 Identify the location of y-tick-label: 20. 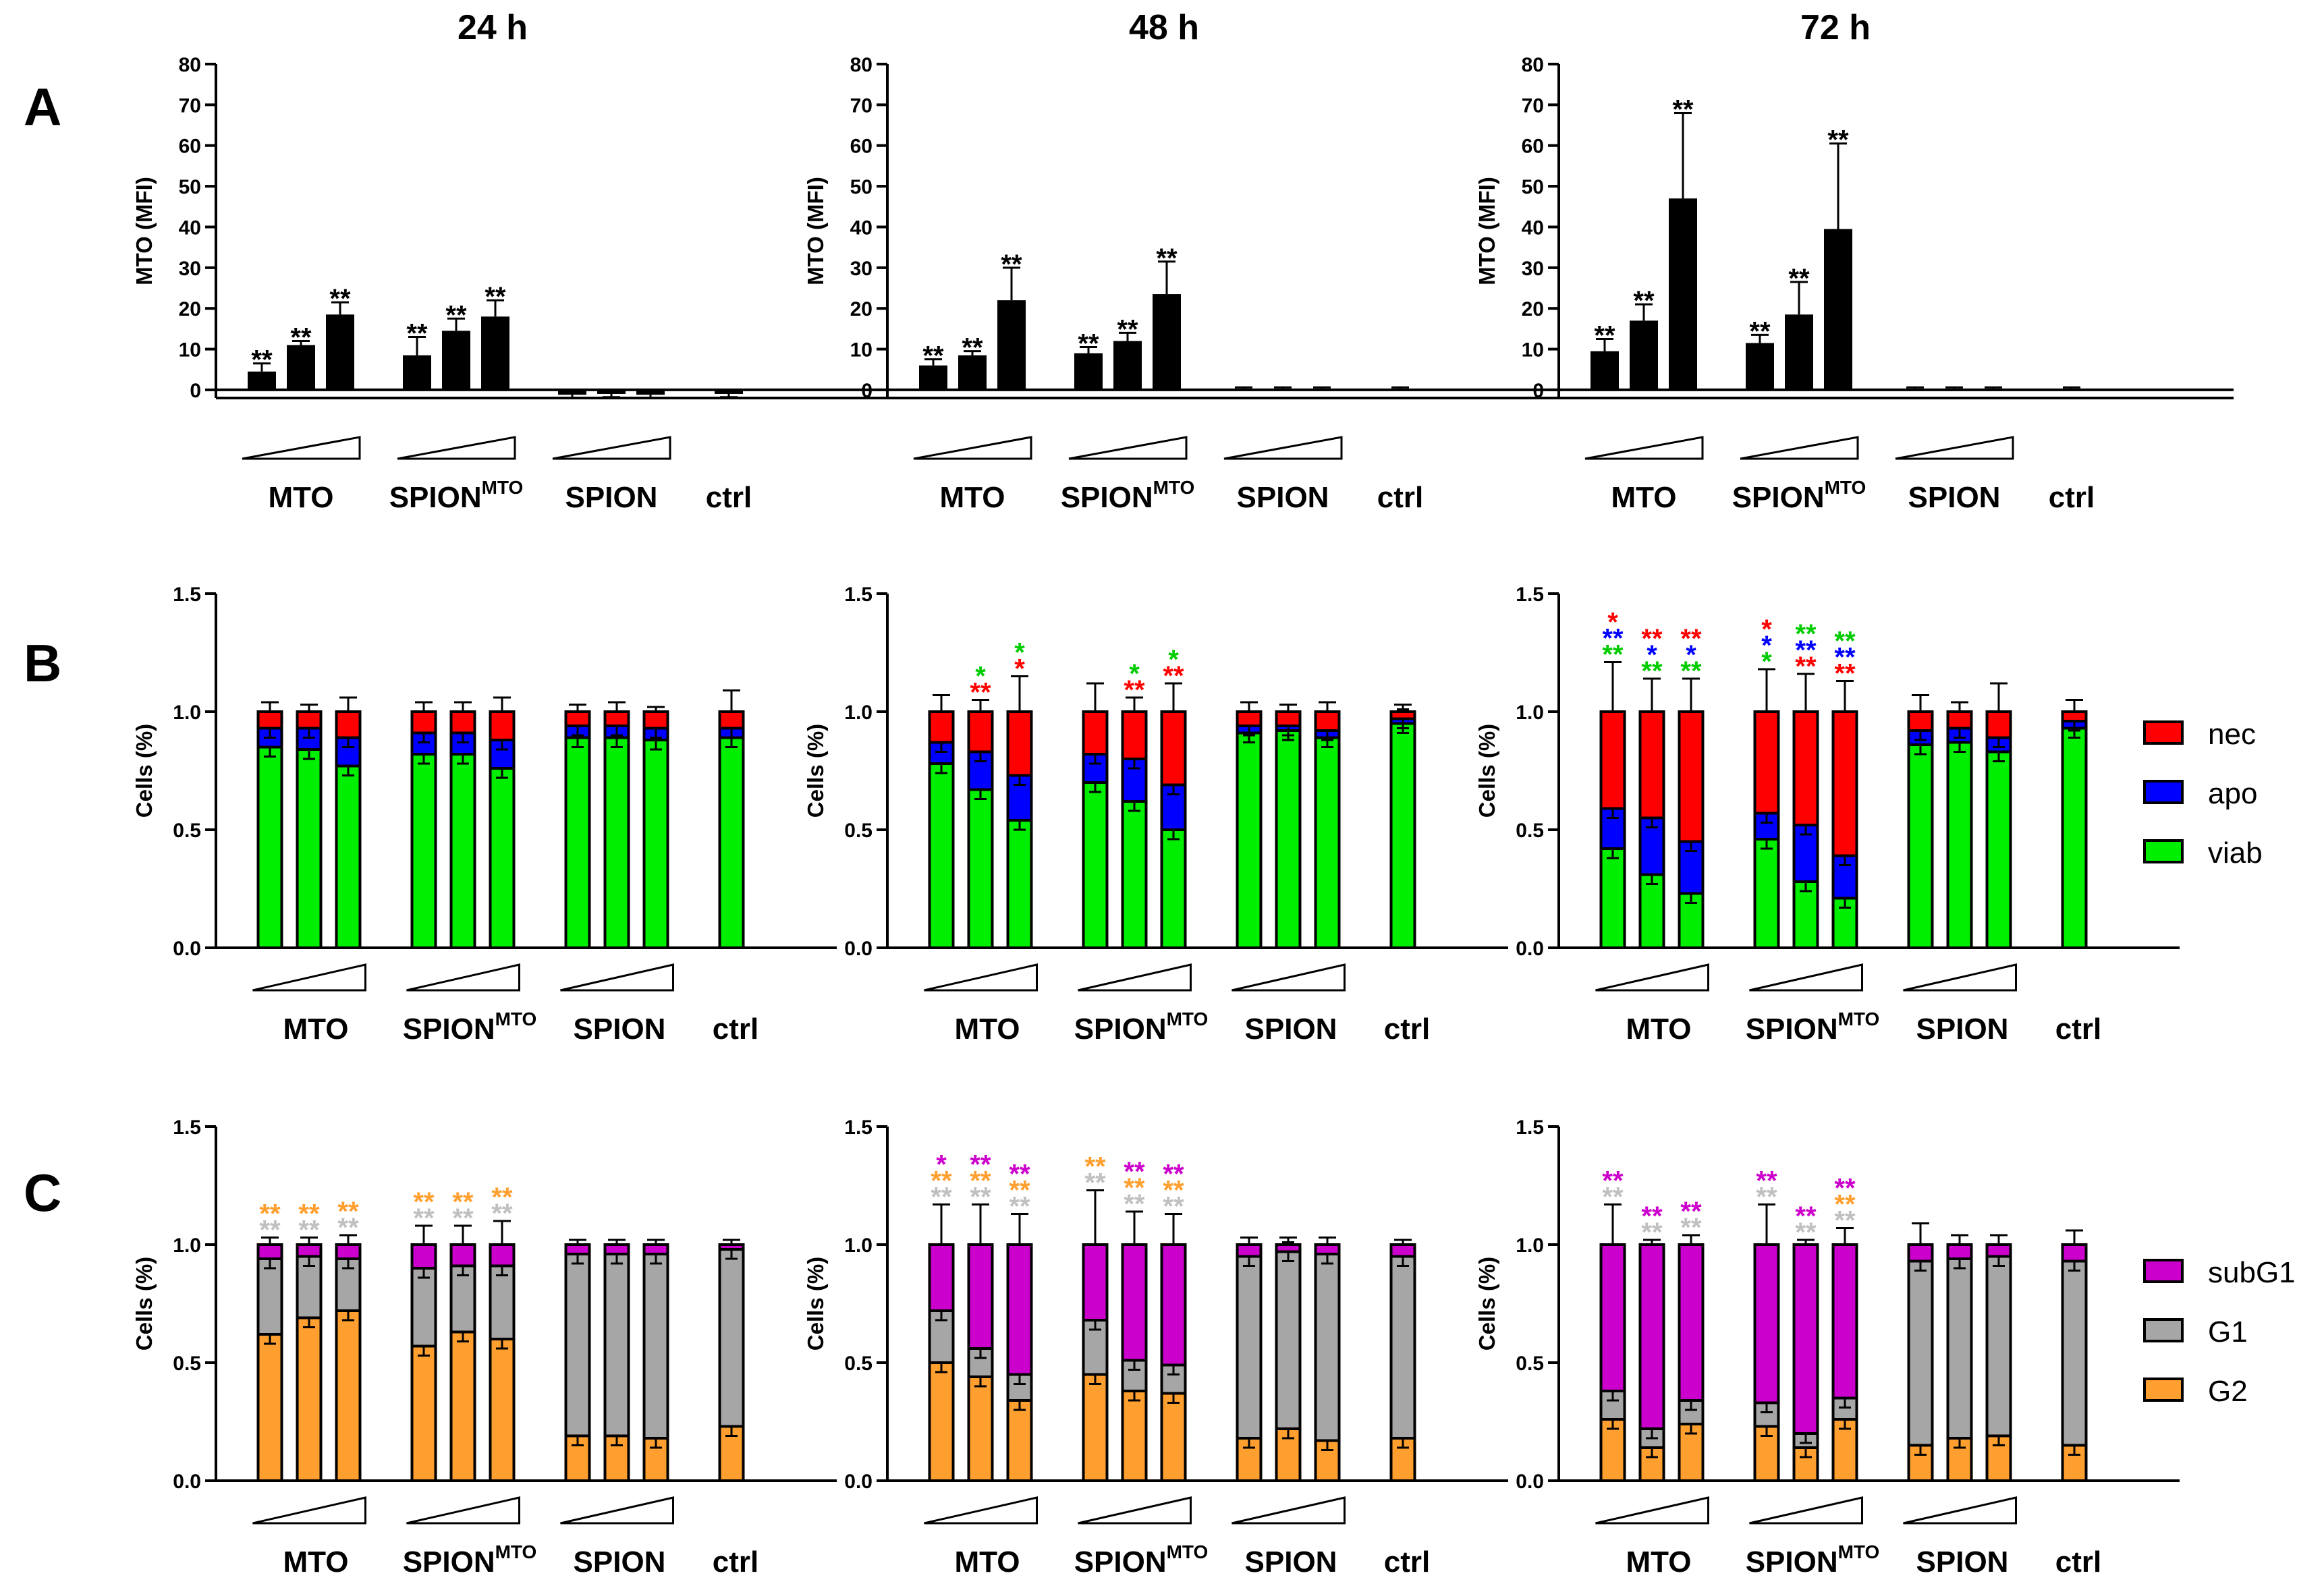
(862, 309).